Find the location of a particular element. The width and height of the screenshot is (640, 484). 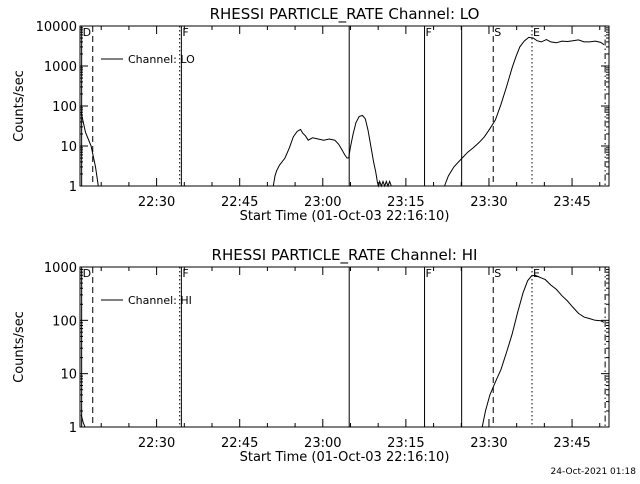

footer-timestamp: 24-Oct-2021 01:18 is located at coordinates (594, 472).